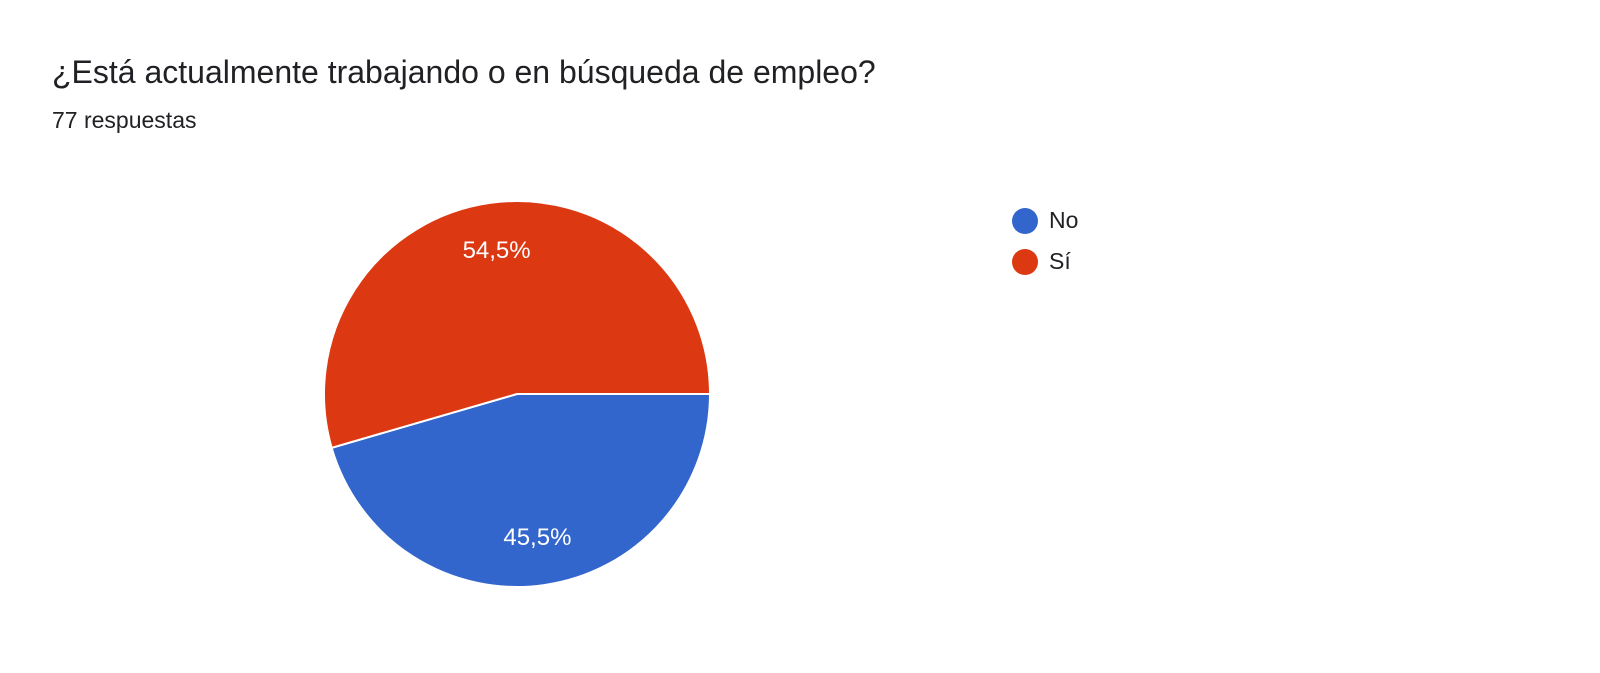 This screenshot has width=1600, height=673. I want to click on legend-label-si: Sí, so click(1060, 261).